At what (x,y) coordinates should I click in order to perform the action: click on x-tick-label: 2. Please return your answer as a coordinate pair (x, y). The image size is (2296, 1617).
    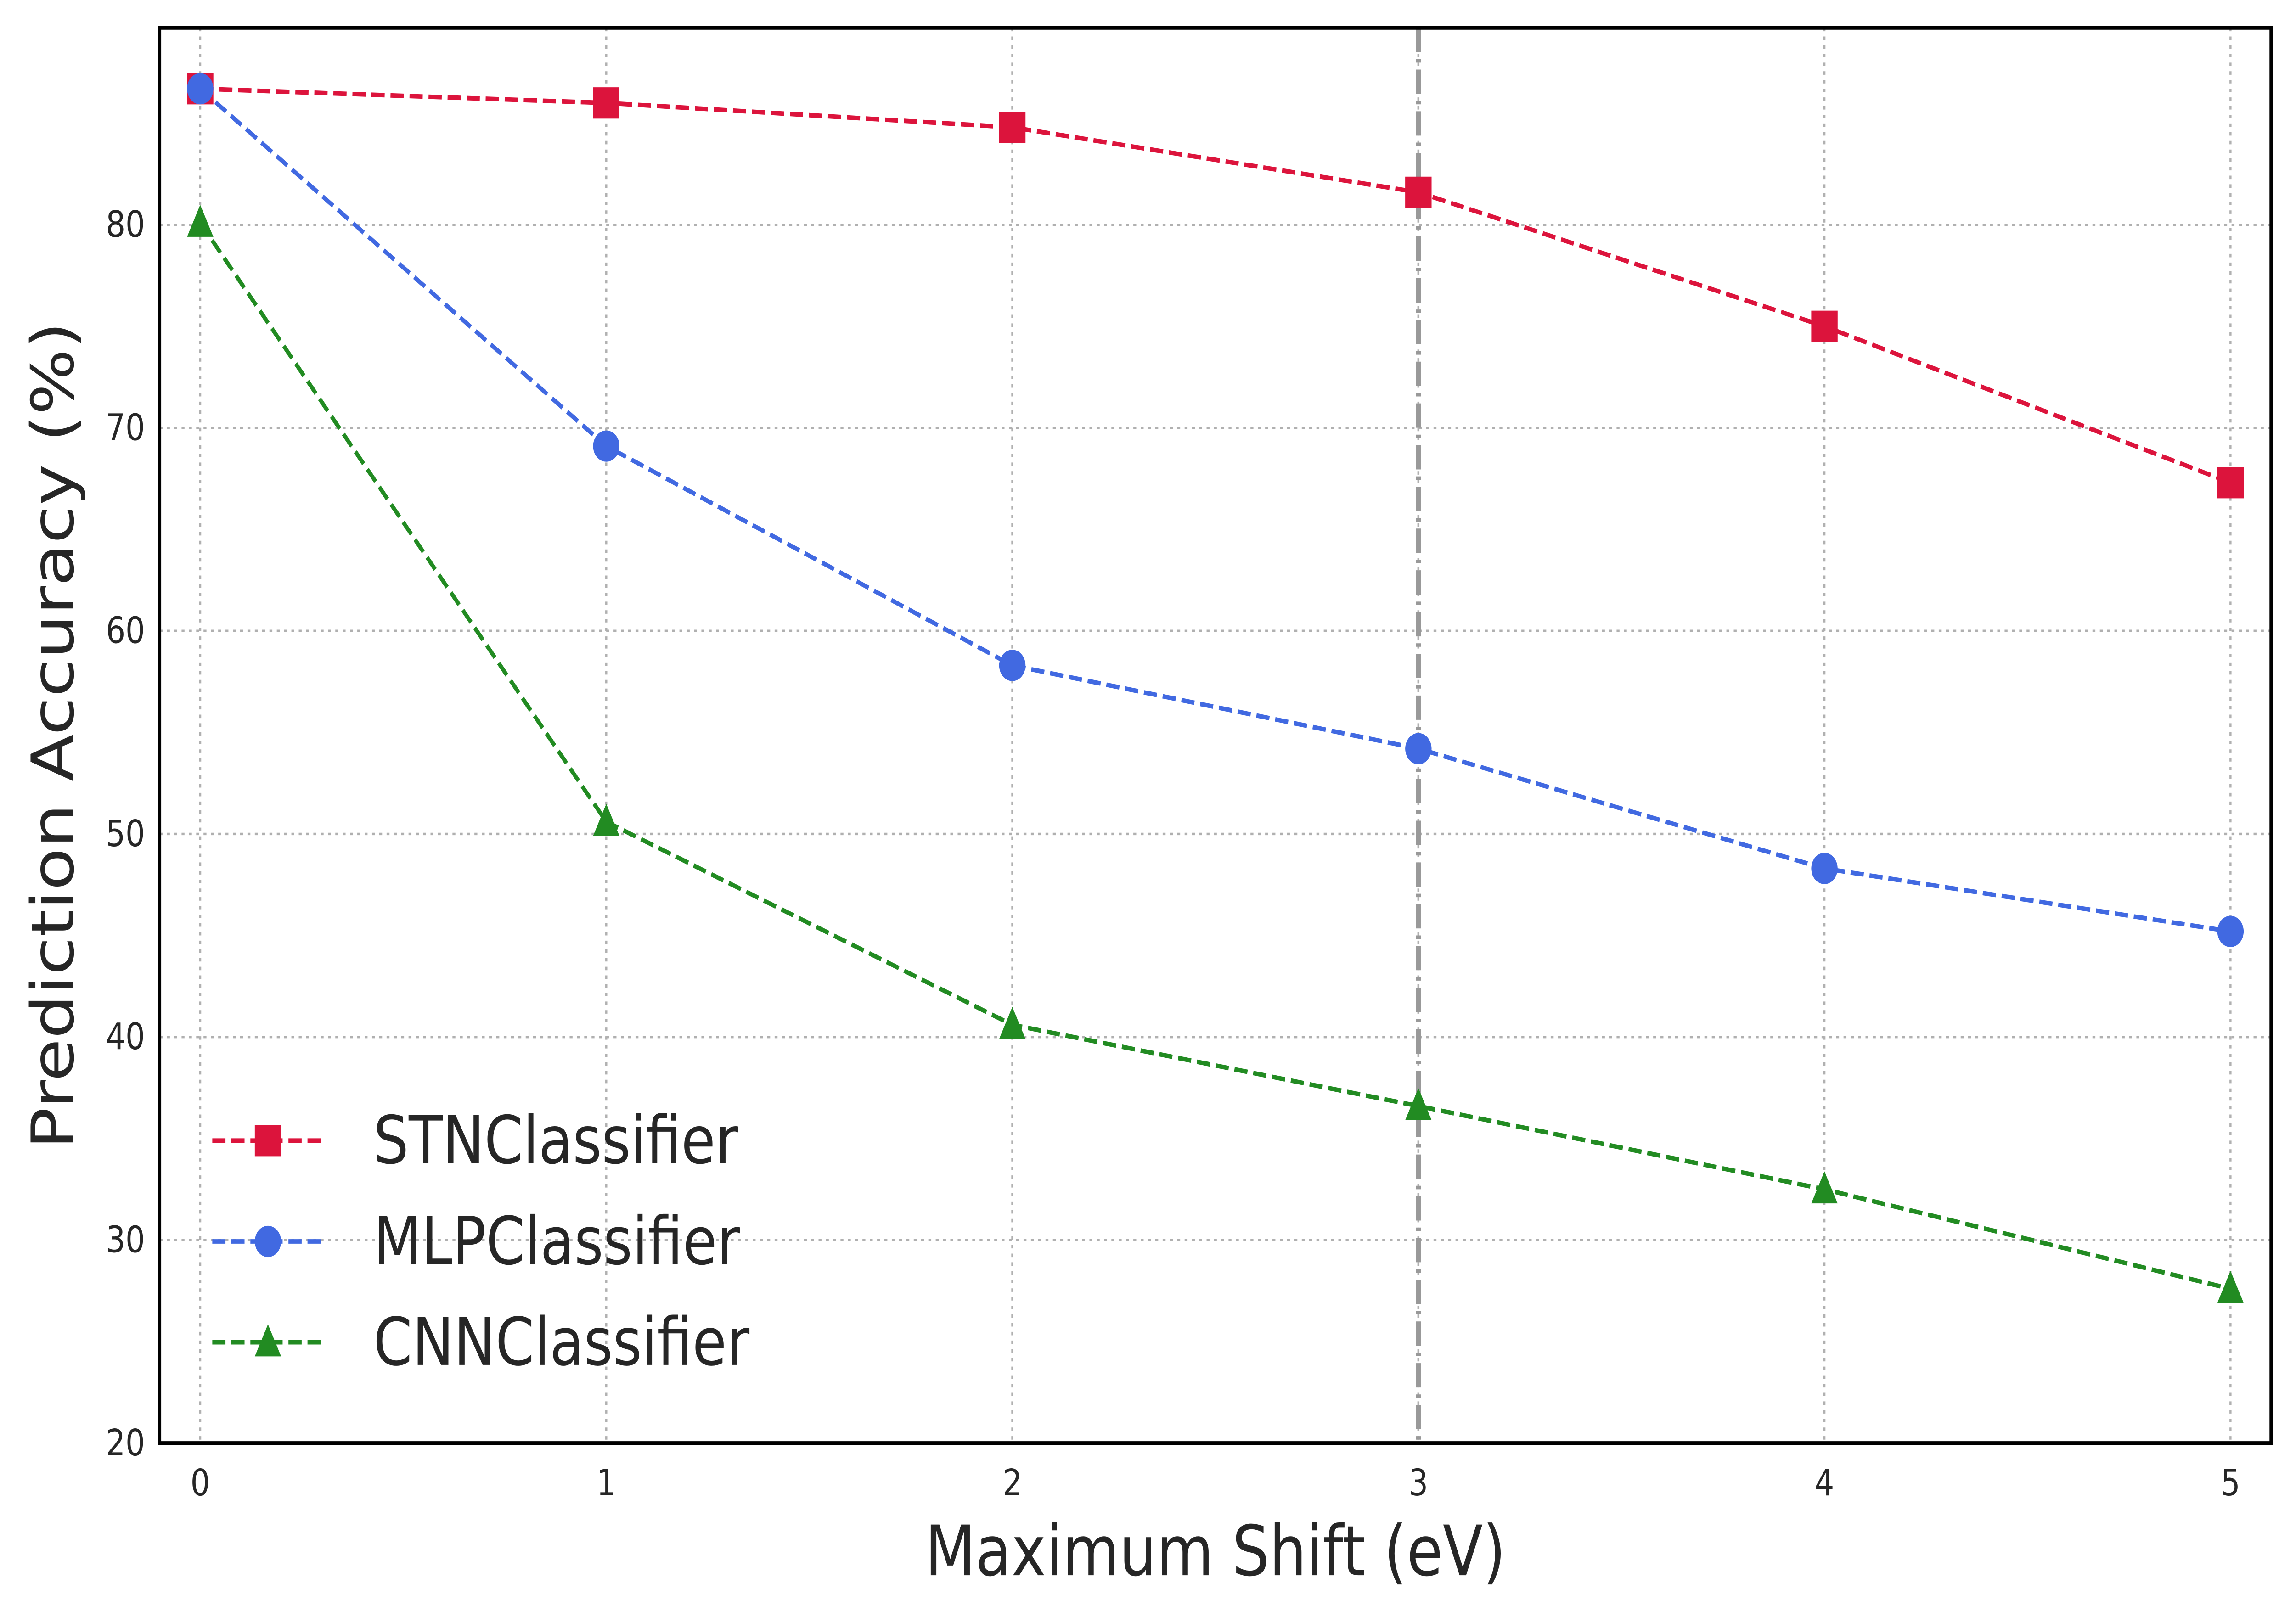
    Looking at the image, I should click on (1012, 1483).